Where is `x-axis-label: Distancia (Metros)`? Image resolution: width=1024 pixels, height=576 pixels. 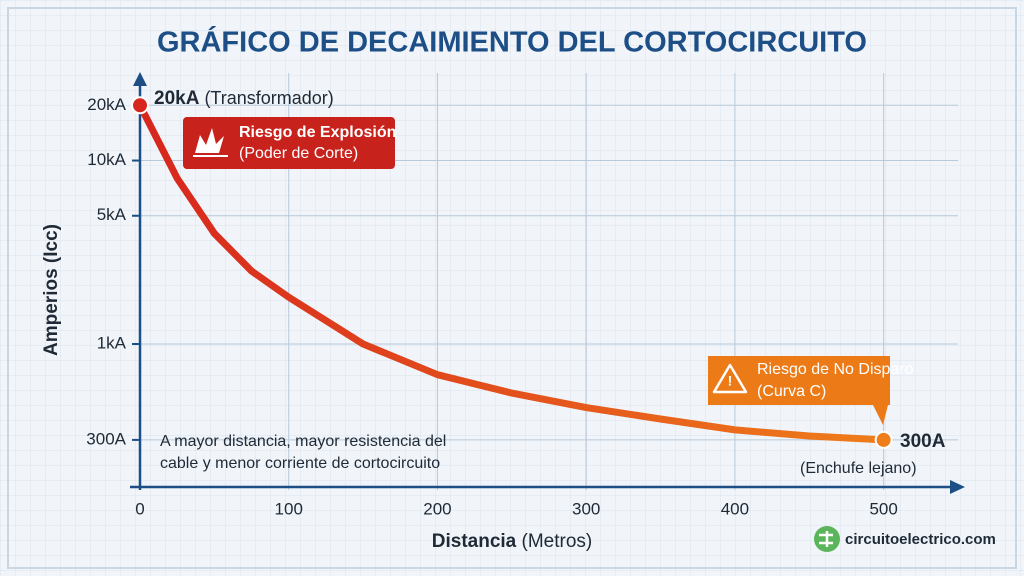
x-axis-label: Distancia (Metros) is located at coordinates (512, 541).